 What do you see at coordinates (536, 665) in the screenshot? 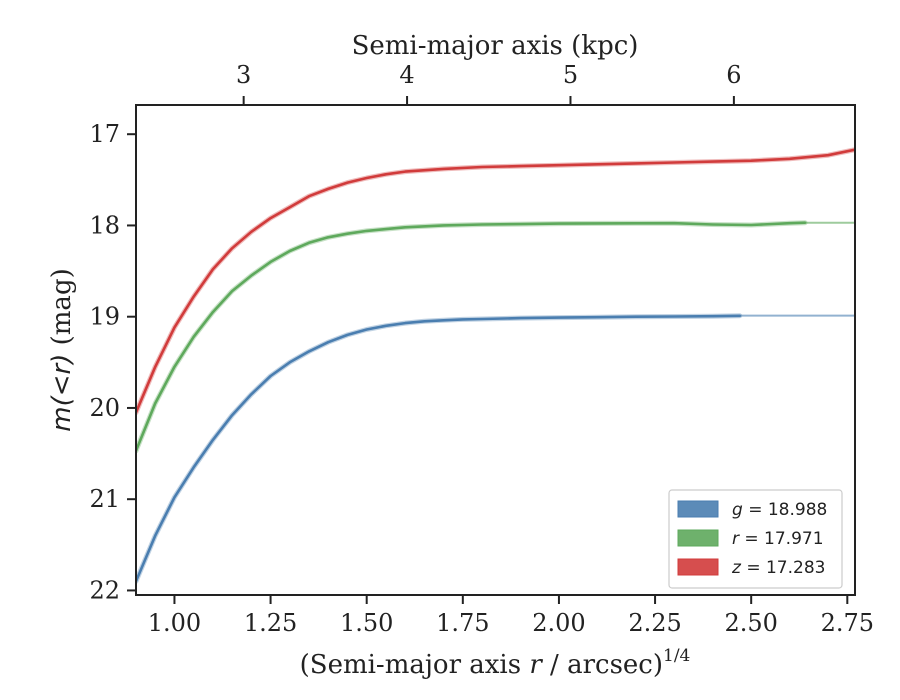
I see `x-axis-title-var: r` at bounding box center [536, 665].